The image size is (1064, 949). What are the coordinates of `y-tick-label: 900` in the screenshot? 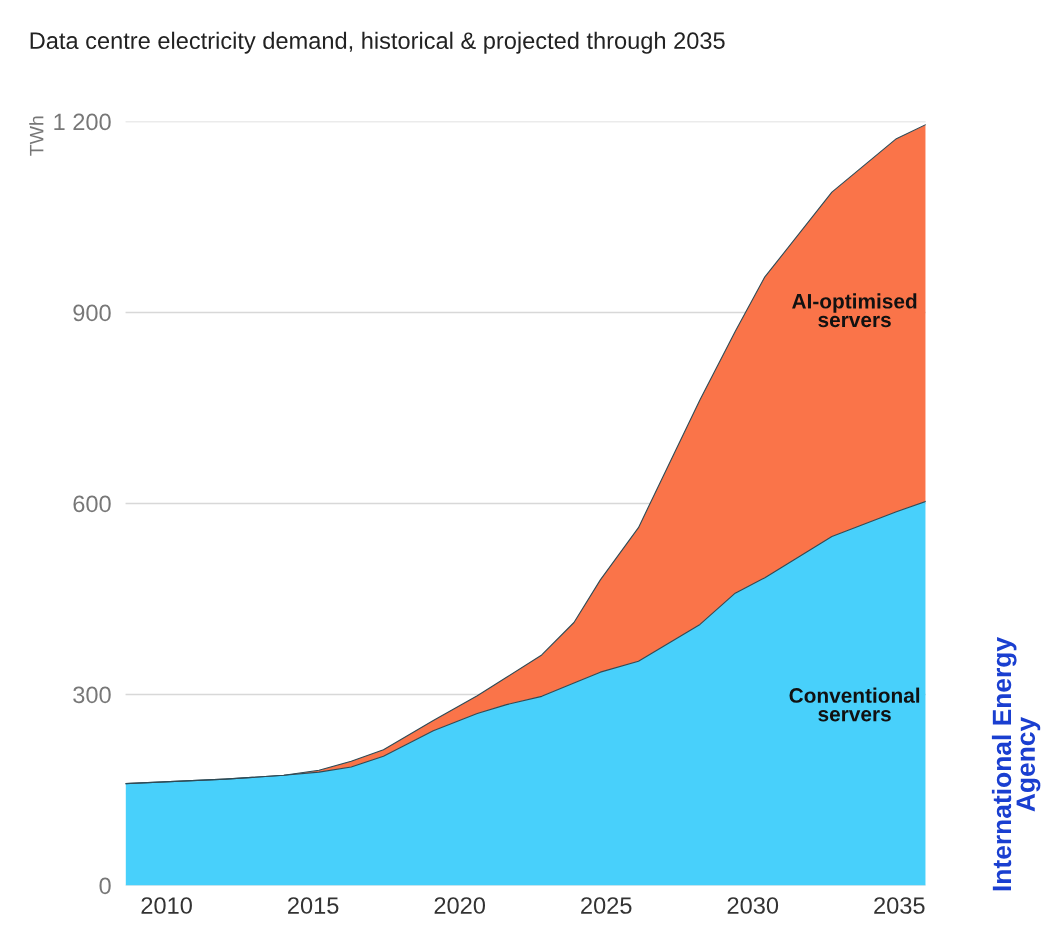 It's located at (92, 313).